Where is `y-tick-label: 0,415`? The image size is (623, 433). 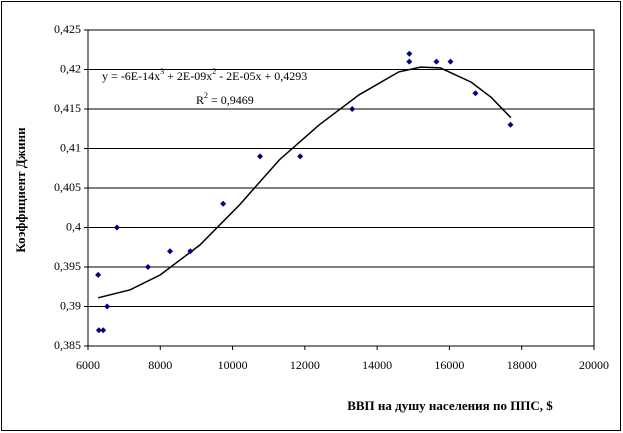
y-tick-label: 0,415 is located at coordinates (67, 108).